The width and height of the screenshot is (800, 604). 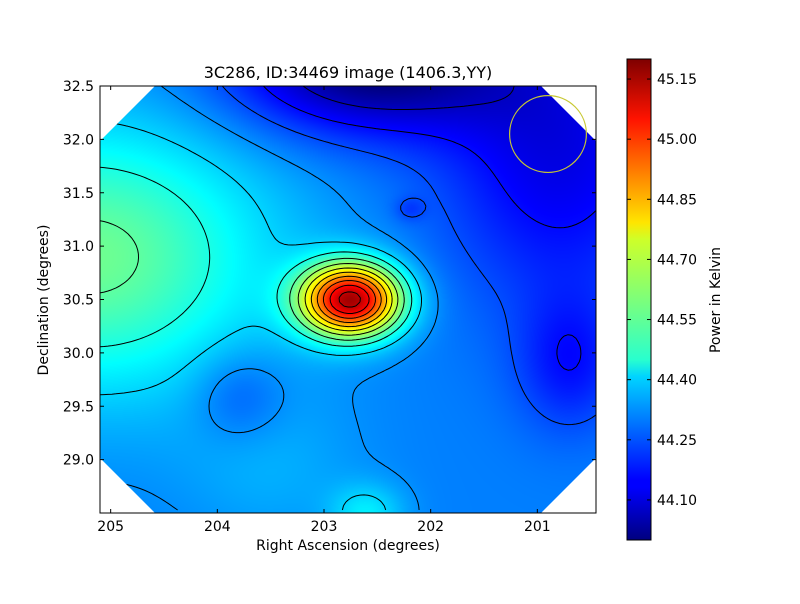 What do you see at coordinates (348, 546) in the screenshot?
I see `x-axis-label: Right Ascension (degrees)` at bounding box center [348, 546].